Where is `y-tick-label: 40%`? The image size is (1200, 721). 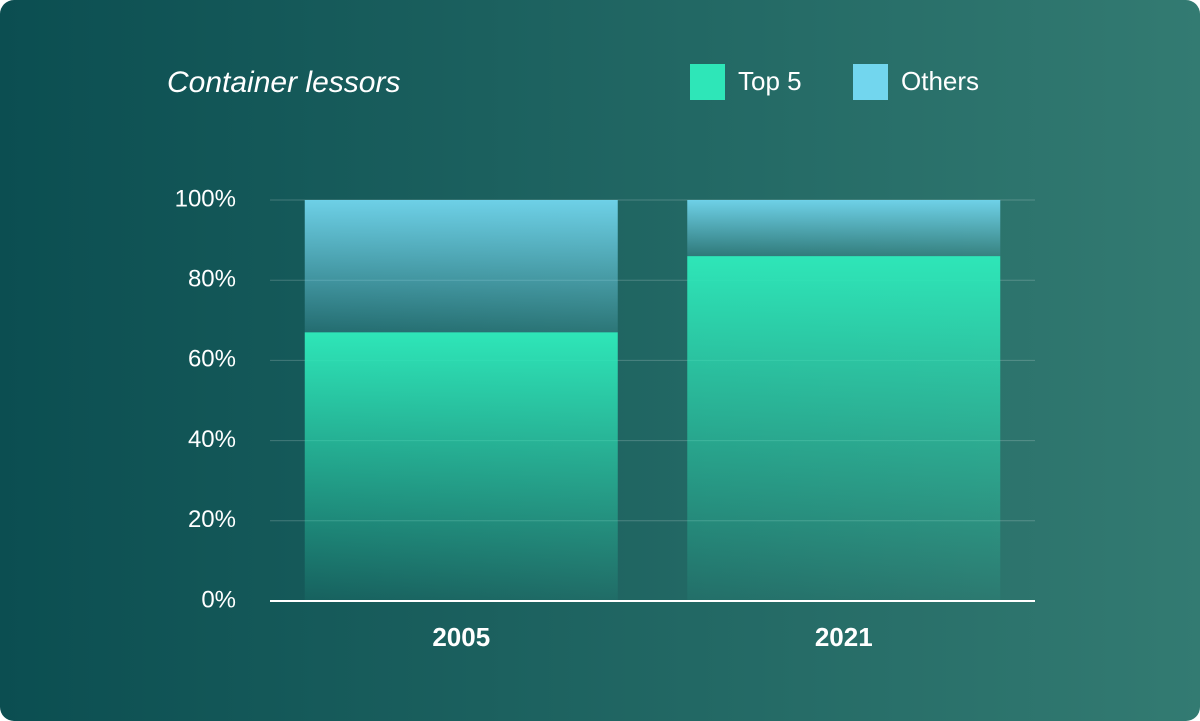
y-tick-label: 40% is located at coordinates (212, 439).